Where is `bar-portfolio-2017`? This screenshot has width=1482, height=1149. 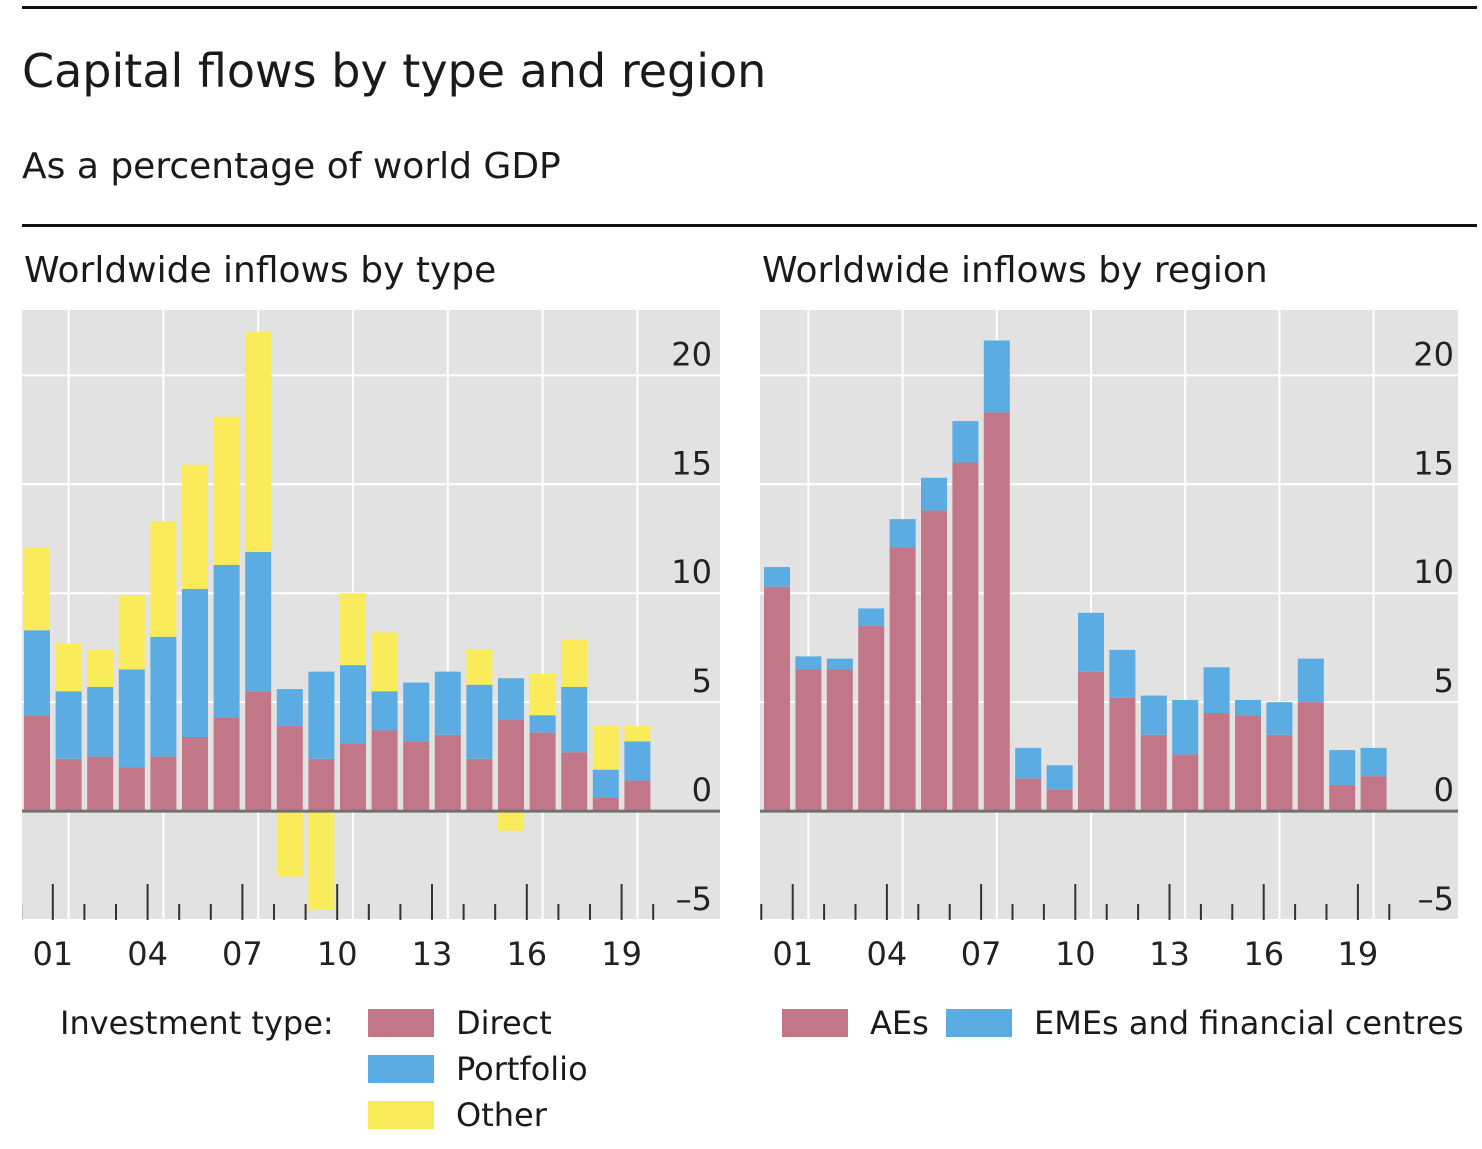
bar-portfolio-2017 is located at coordinates (574, 719).